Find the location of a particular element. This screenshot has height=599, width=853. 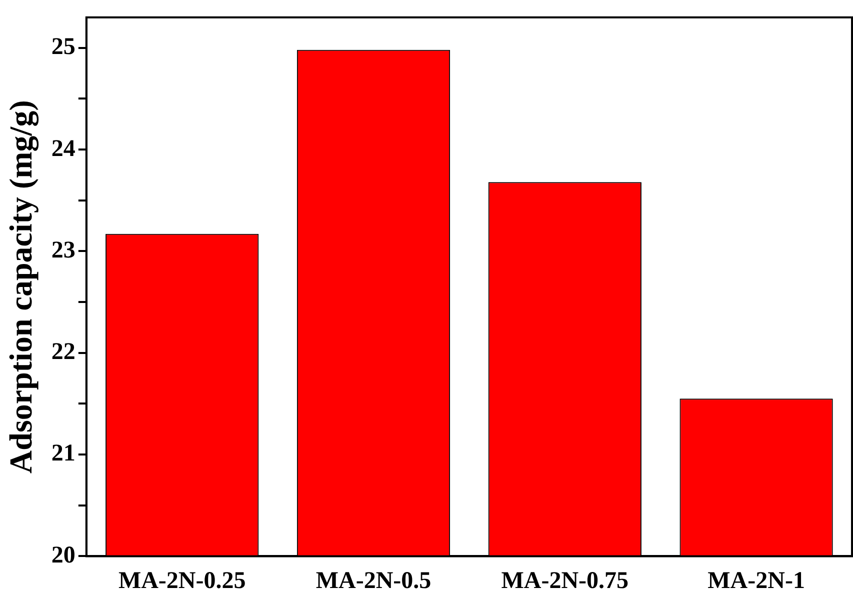

x-tick-label: MA-2N-0.75 is located at coordinates (565, 581).